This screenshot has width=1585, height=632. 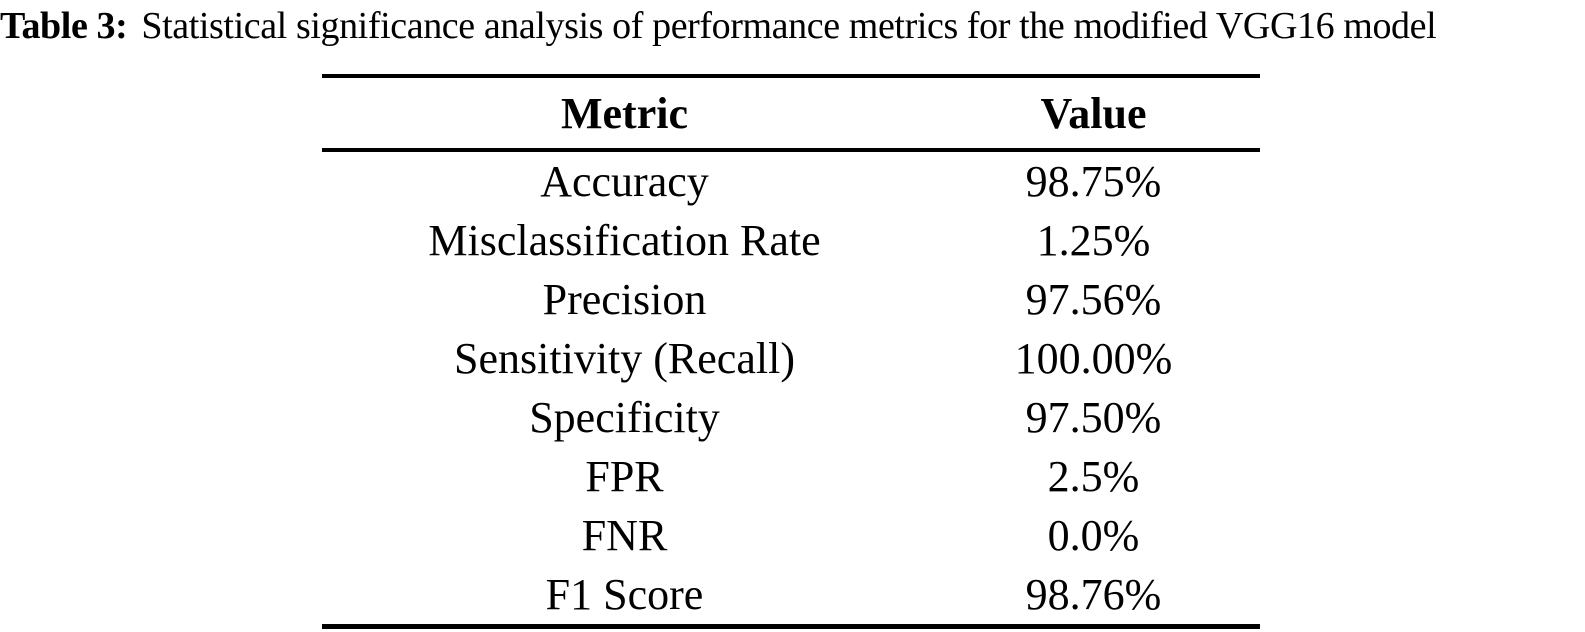 What do you see at coordinates (1093, 240) in the screenshot?
I see `value-cell: 1.25%` at bounding box center [1093, 240].